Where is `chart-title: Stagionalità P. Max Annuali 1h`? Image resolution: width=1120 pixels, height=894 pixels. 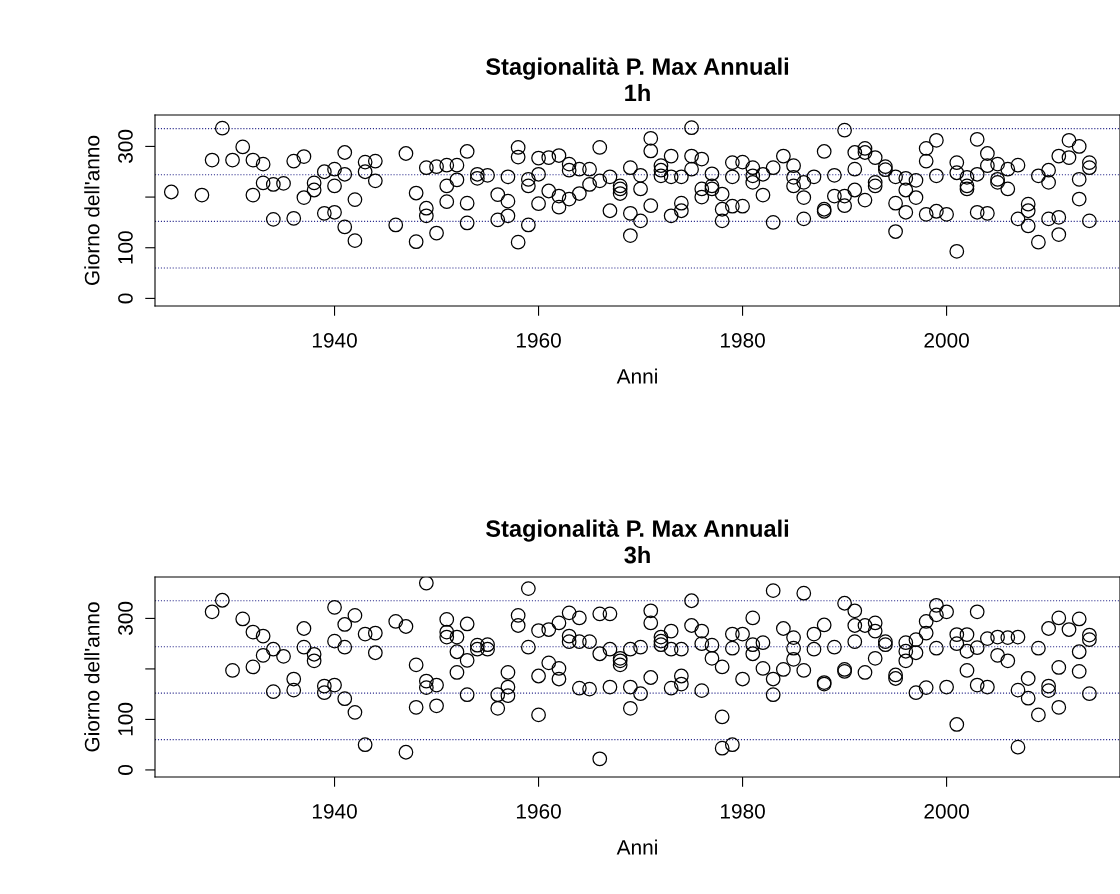
chart-title: Stagionalità P. Max Annuali 1h is located at coordinates (637, 79).